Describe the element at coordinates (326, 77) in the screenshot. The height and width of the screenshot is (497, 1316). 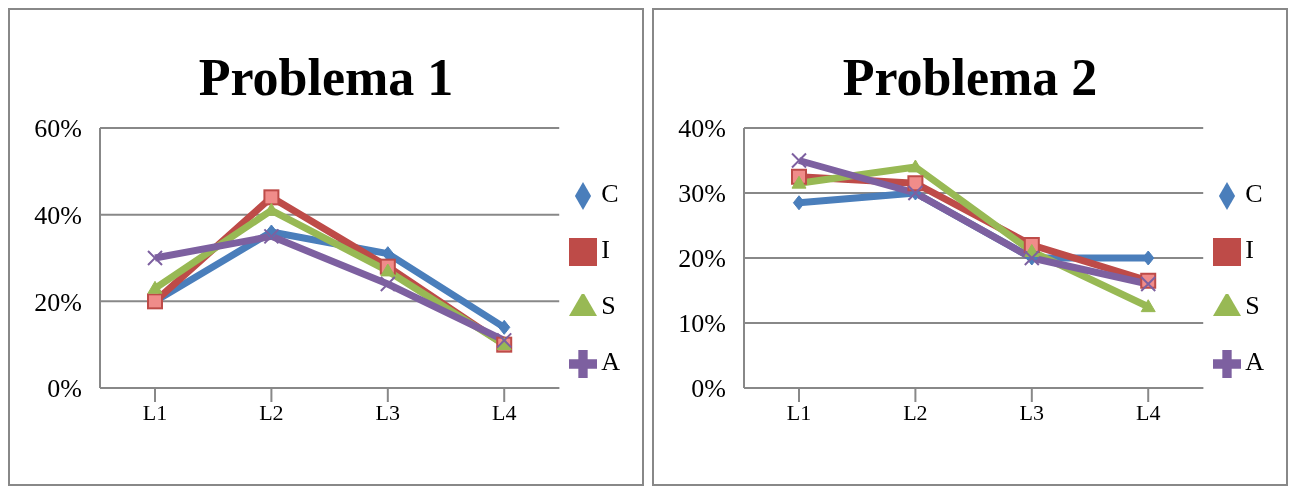
I see `chart-title: Problema 1` at that location.